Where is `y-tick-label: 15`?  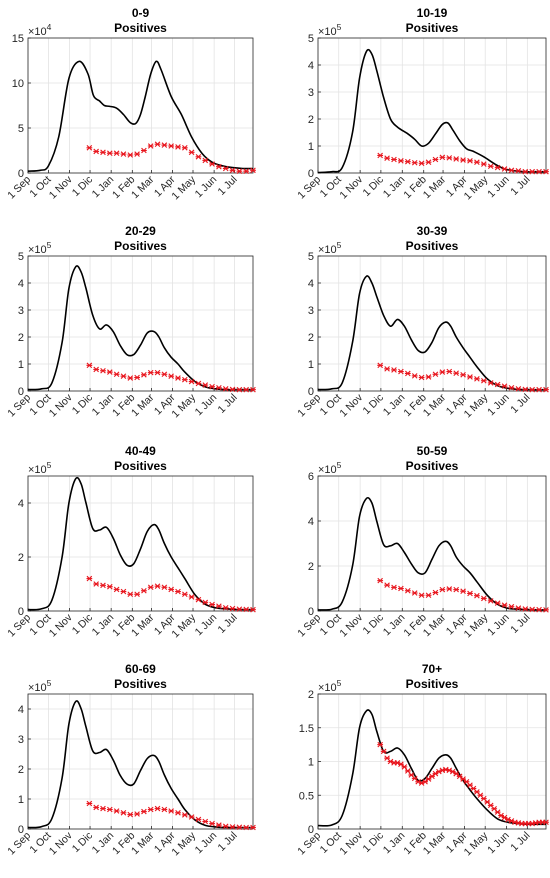 y-tick-label: 15 is located at coordinates (18, 39).